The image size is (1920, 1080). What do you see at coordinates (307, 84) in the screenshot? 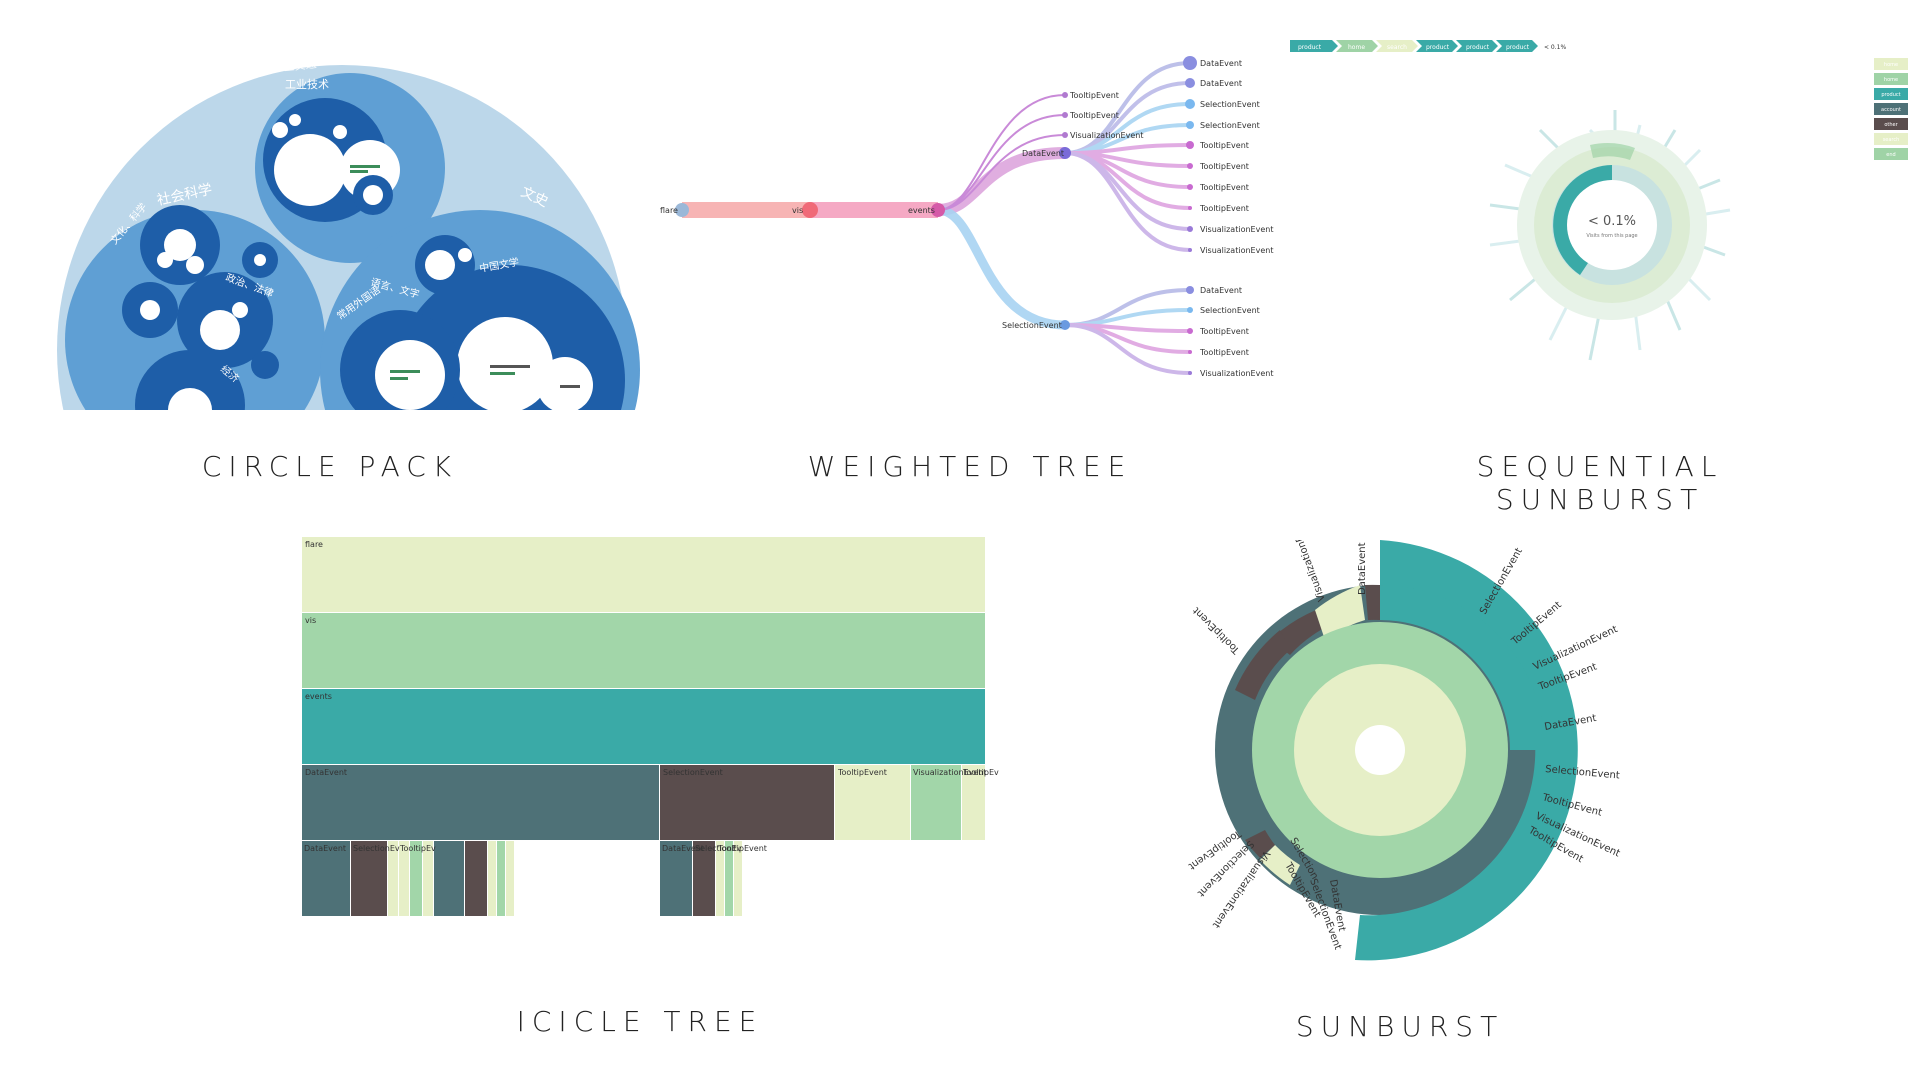
I see `label-gongye-jishu: 工业技术` at bounding box center [307, 84].